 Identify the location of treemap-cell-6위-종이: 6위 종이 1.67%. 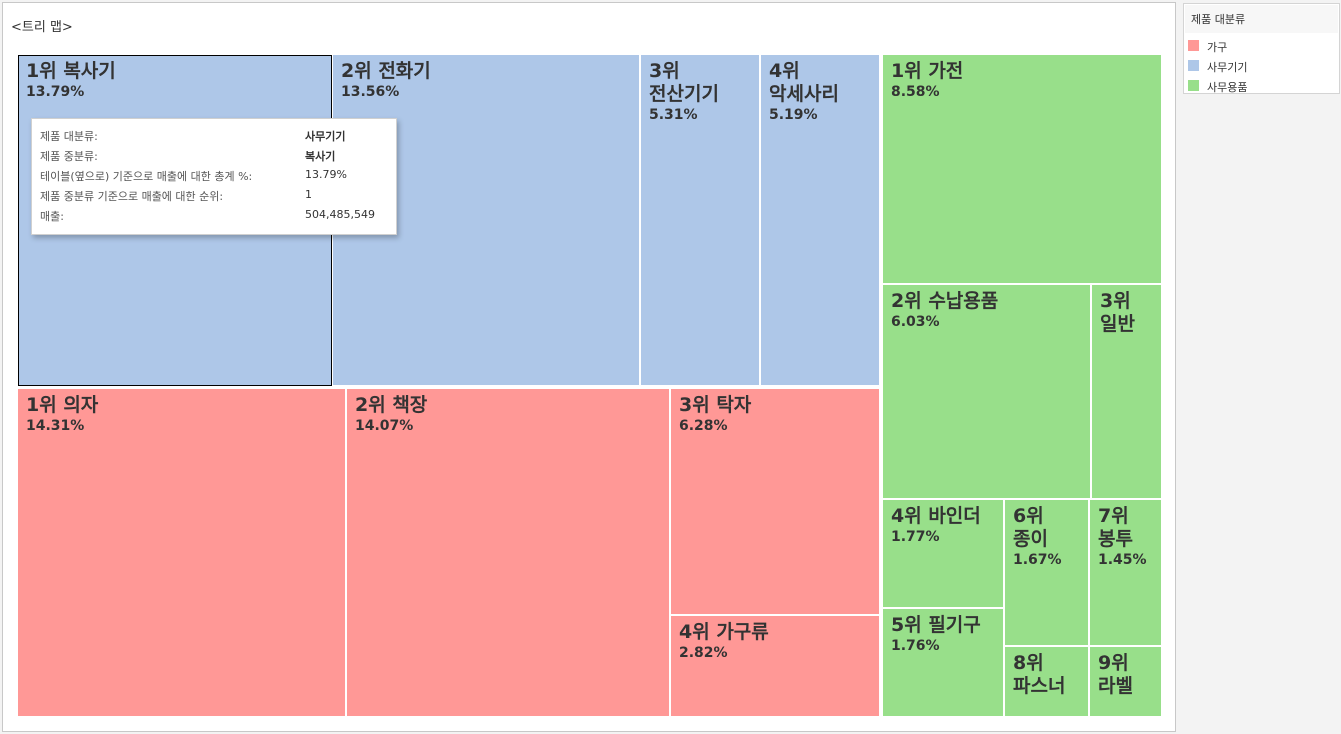
(1047, 573).